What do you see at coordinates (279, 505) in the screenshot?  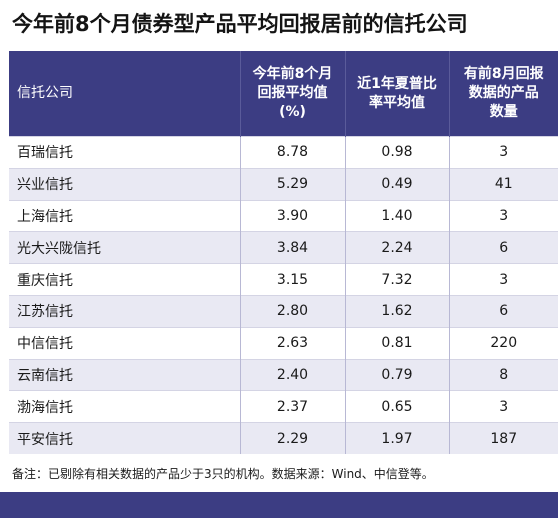 I see `footer-bar` at bounding box center [279, 505].